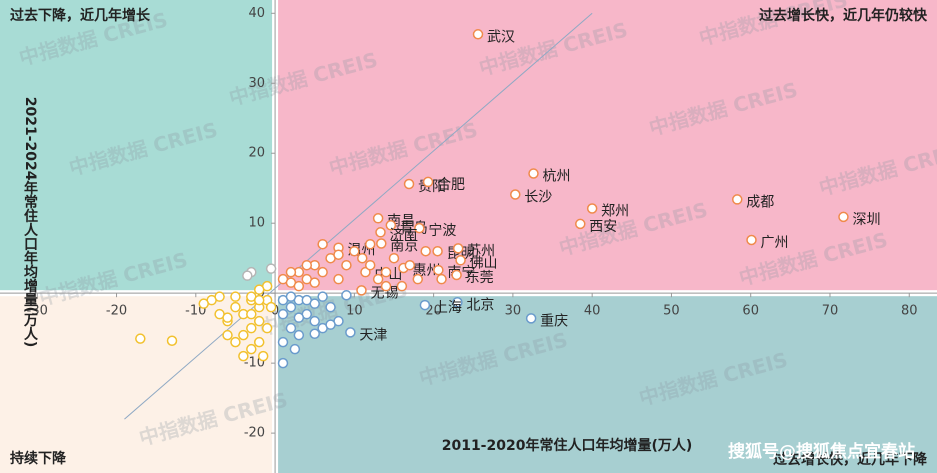 This screenshot has width=937, height=473. I want to click on point-label: 南京, so click(404, 246).